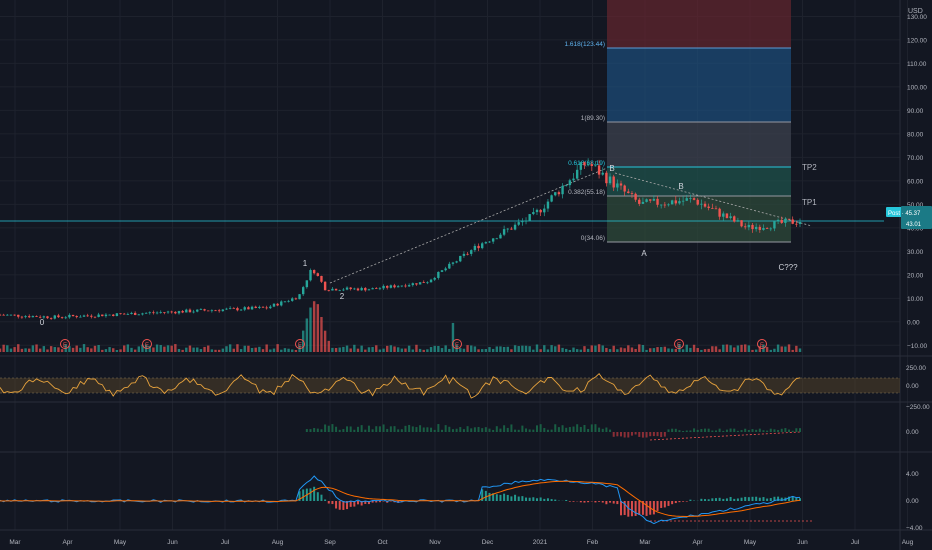  What do you see at coordinates (465, 388) in the screenshot?
I see `cci-pane: 250.00 0.00 −250.00` at bounding box center [465, 388].